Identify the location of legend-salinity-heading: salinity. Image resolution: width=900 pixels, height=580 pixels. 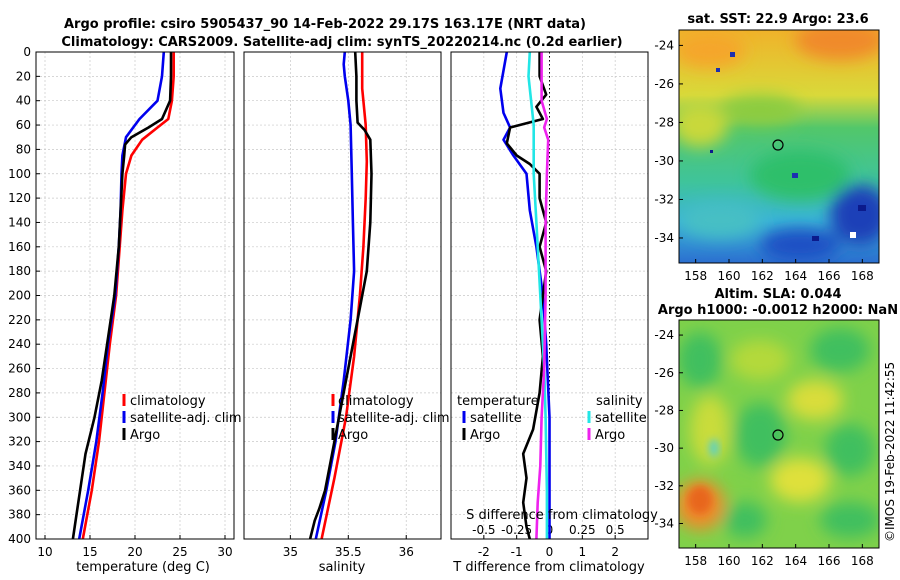
(619, 401).